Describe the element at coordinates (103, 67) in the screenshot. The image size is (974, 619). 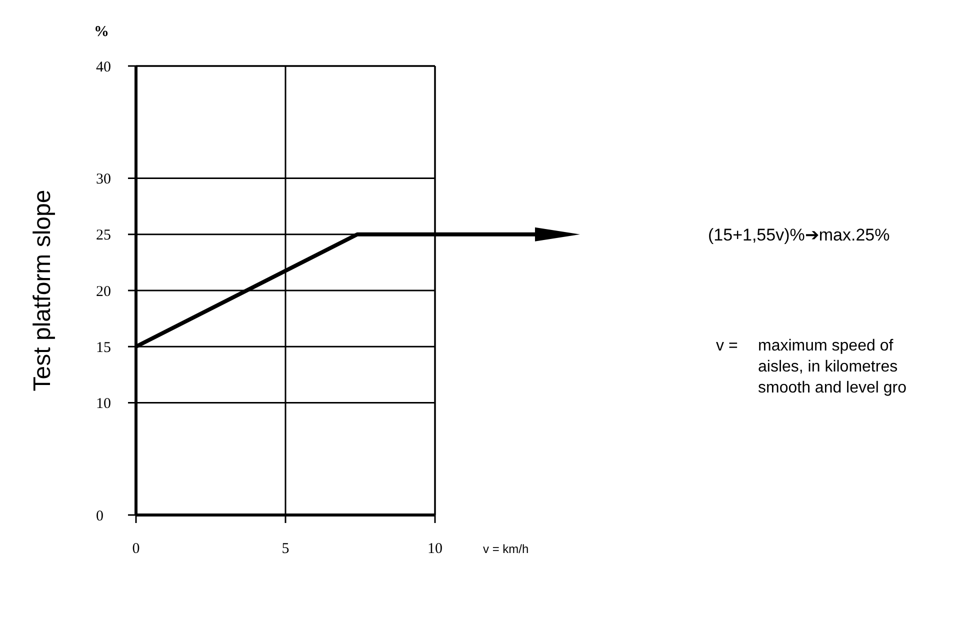
I see `y-tick-label: 40` at that location.